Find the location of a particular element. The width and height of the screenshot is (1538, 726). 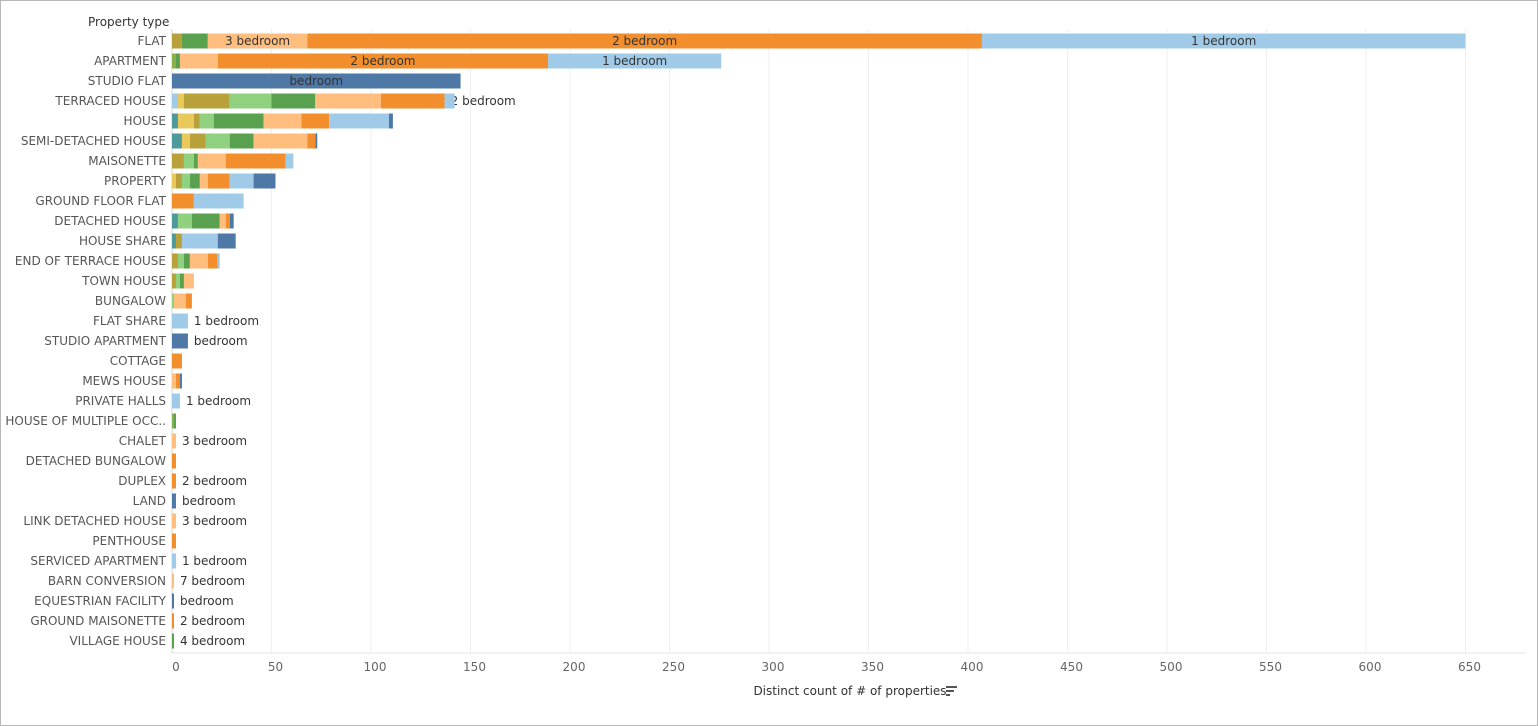

x-tick-label: 450 is located at coordinates (1071, 667).